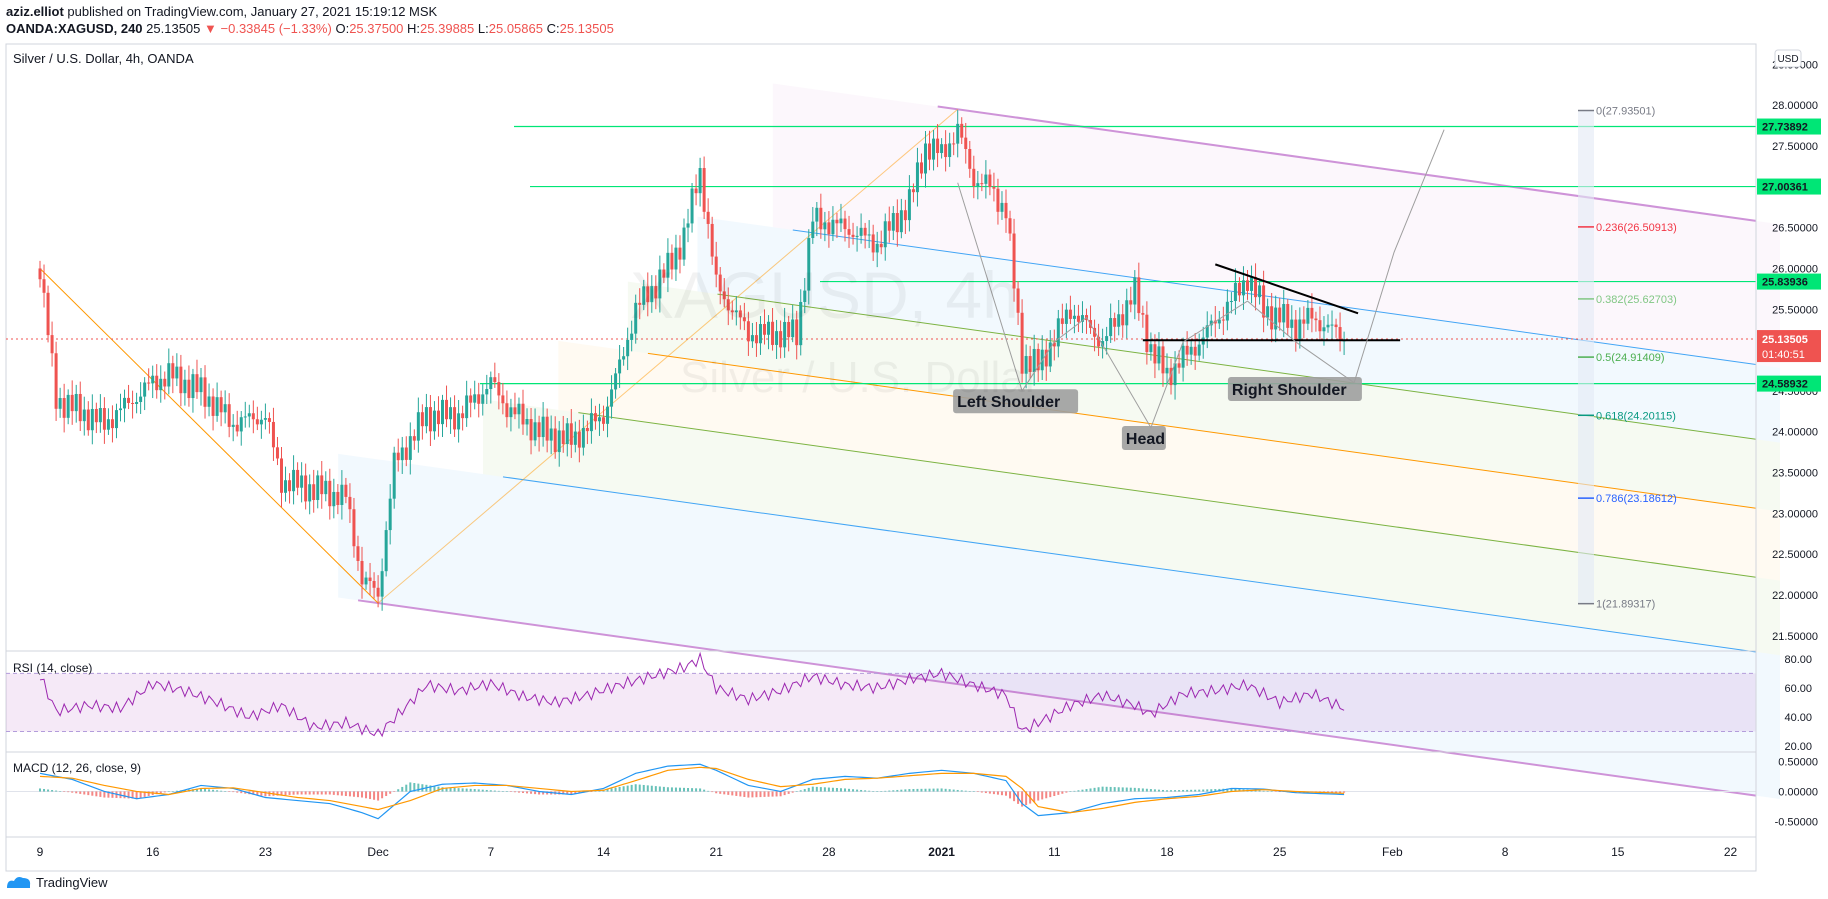 This screenshot has height=899, width=1828. I want to click on pitchfork-median-line, so click(1202, 430).